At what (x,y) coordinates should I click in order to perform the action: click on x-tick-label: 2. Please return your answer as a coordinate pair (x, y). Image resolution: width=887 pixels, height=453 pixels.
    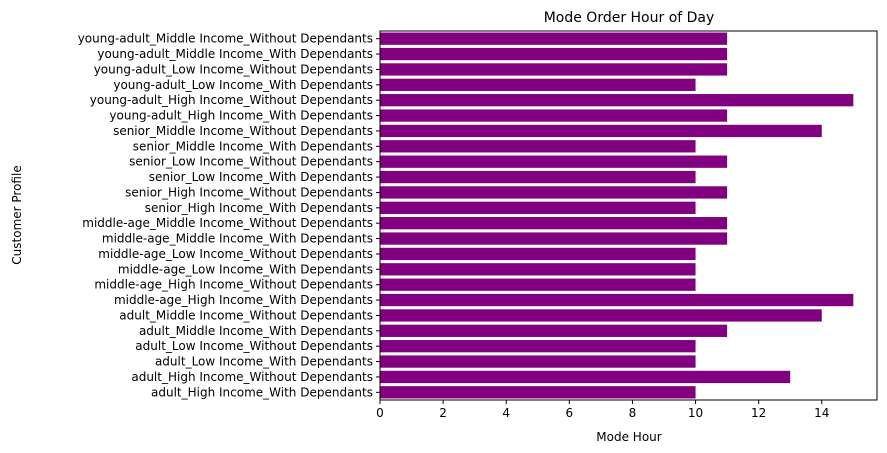
    Looking at the image, I should click on (443, 413).